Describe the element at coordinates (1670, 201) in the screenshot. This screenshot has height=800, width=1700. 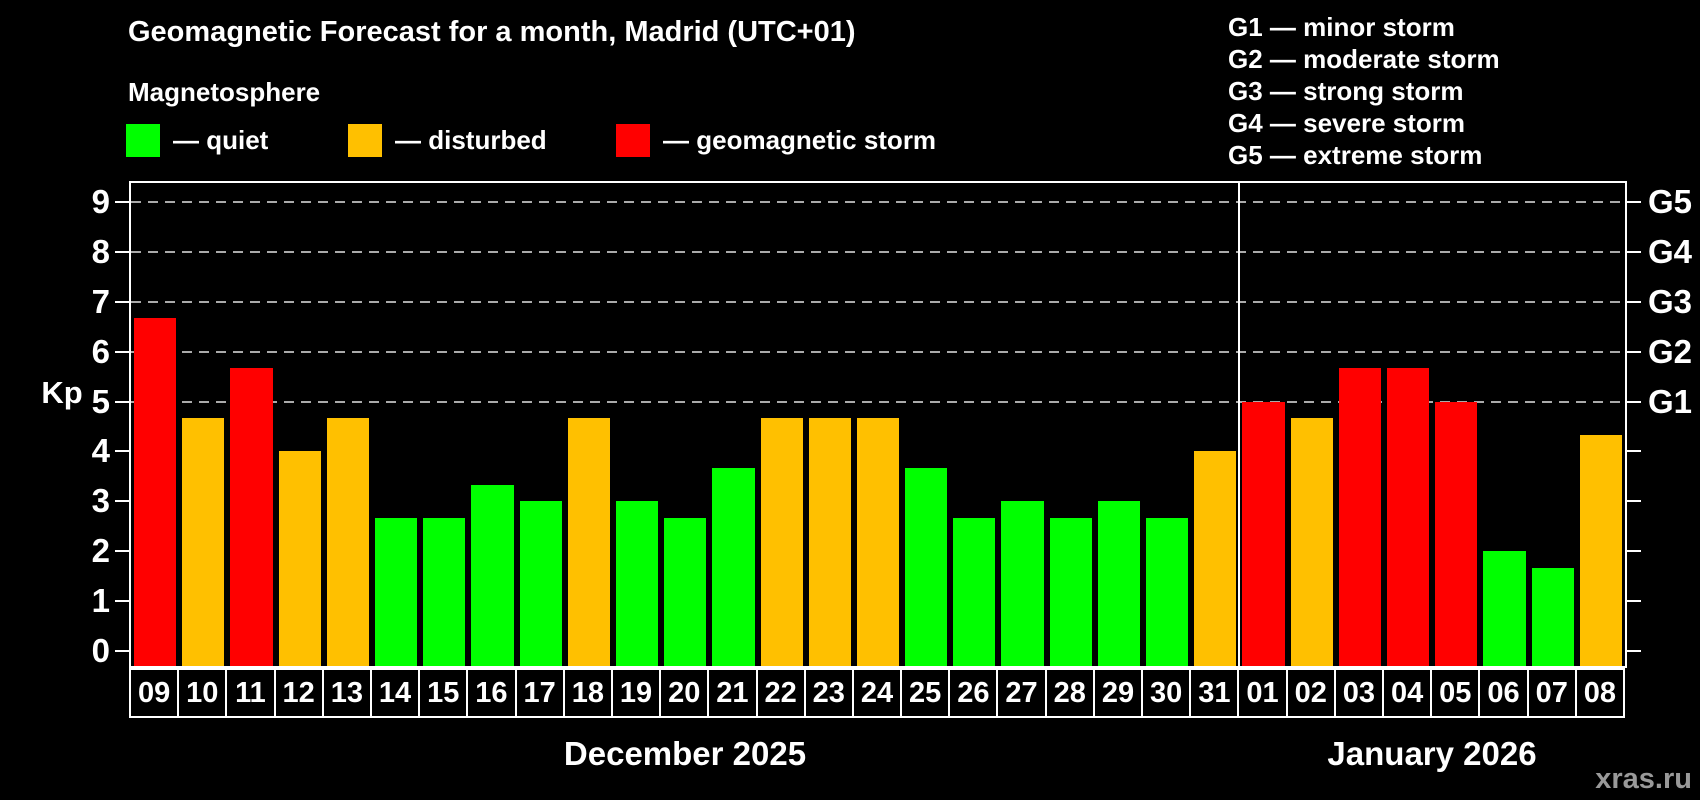
I see `g-tick-label-g5: G5` at that location.